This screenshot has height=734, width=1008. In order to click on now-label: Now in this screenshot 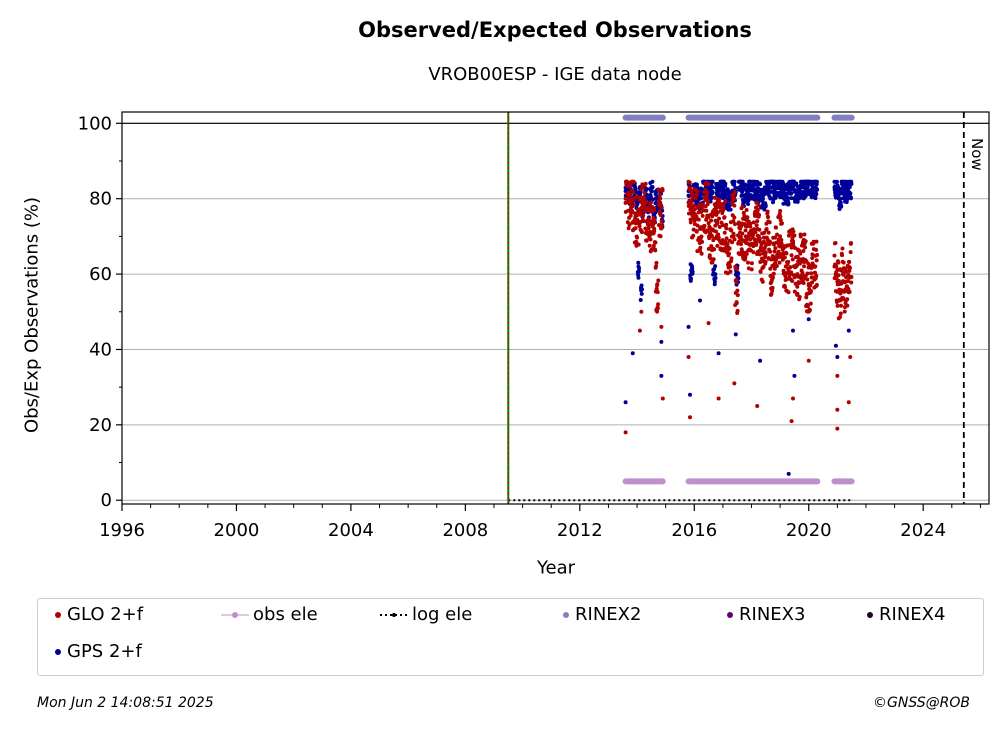, I will do `click(977, 154)`.